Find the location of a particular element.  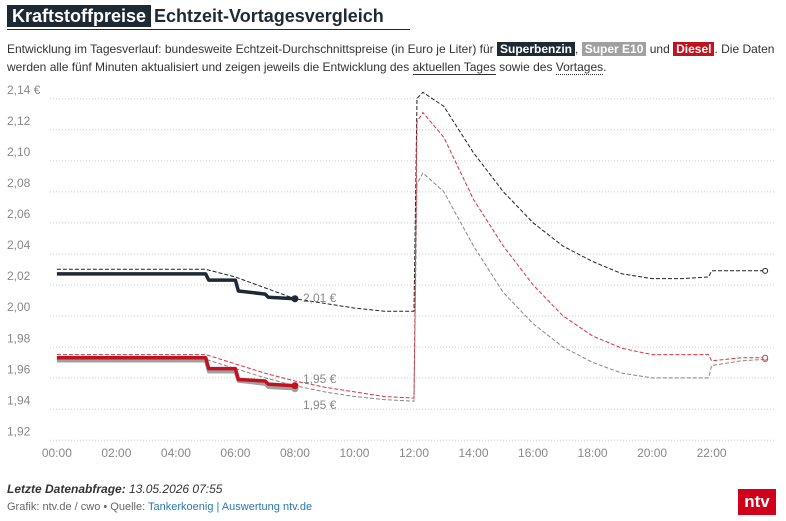

y-tick-label: 2,08 is located at coordinates (19, 183).